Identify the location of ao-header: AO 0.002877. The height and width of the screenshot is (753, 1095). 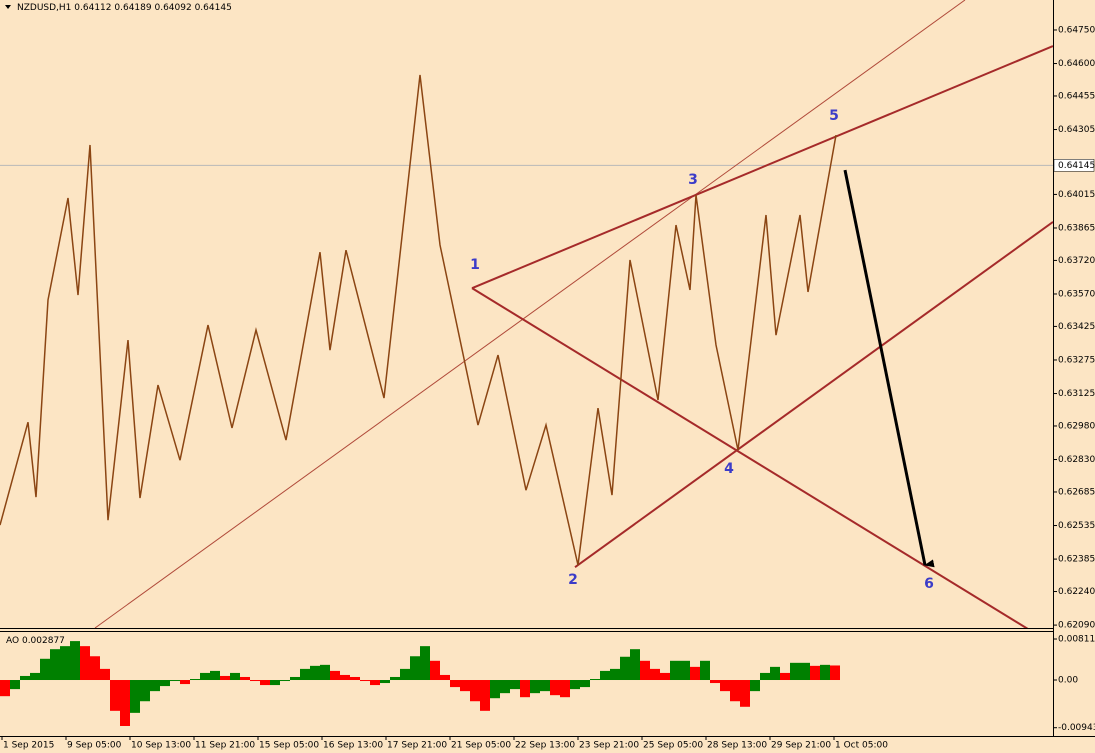
(35, 641).